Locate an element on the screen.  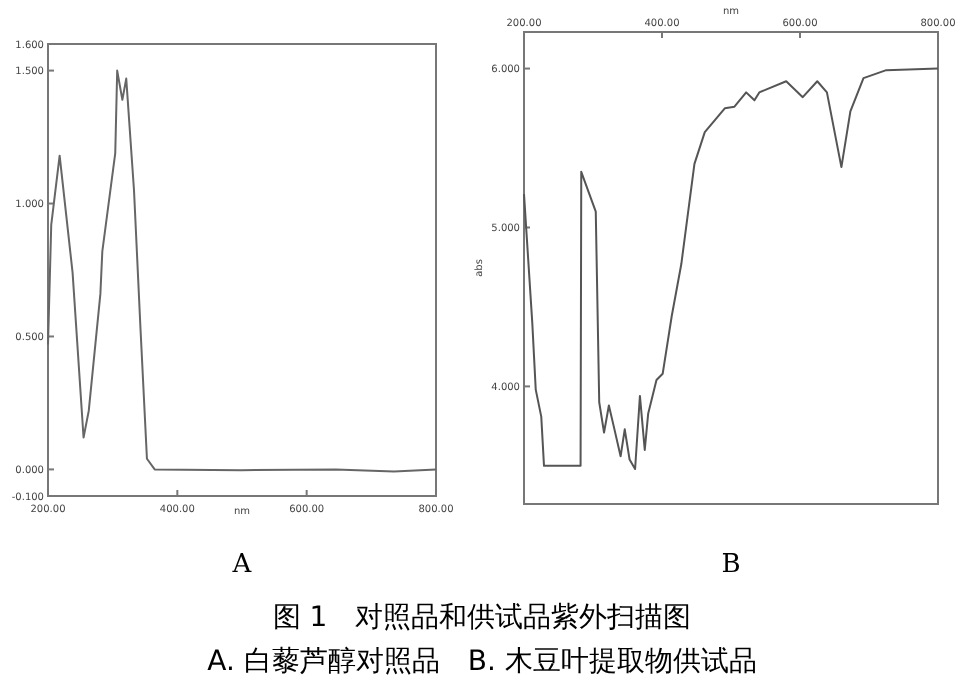
text: B is located at coordinates (731, 565).